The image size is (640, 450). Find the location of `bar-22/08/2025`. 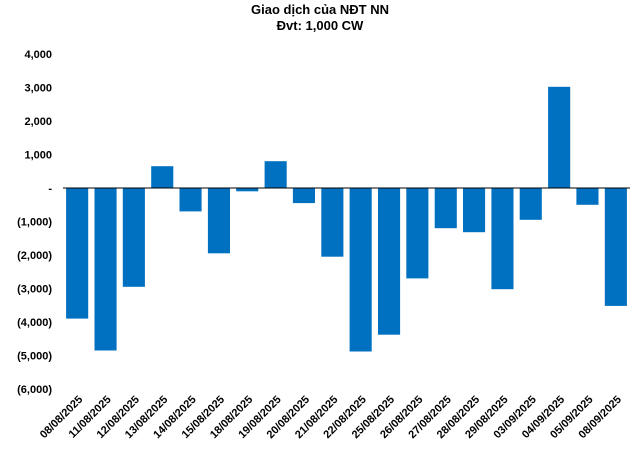

bar-22/08/2025 is located at coordinates (360, 270).